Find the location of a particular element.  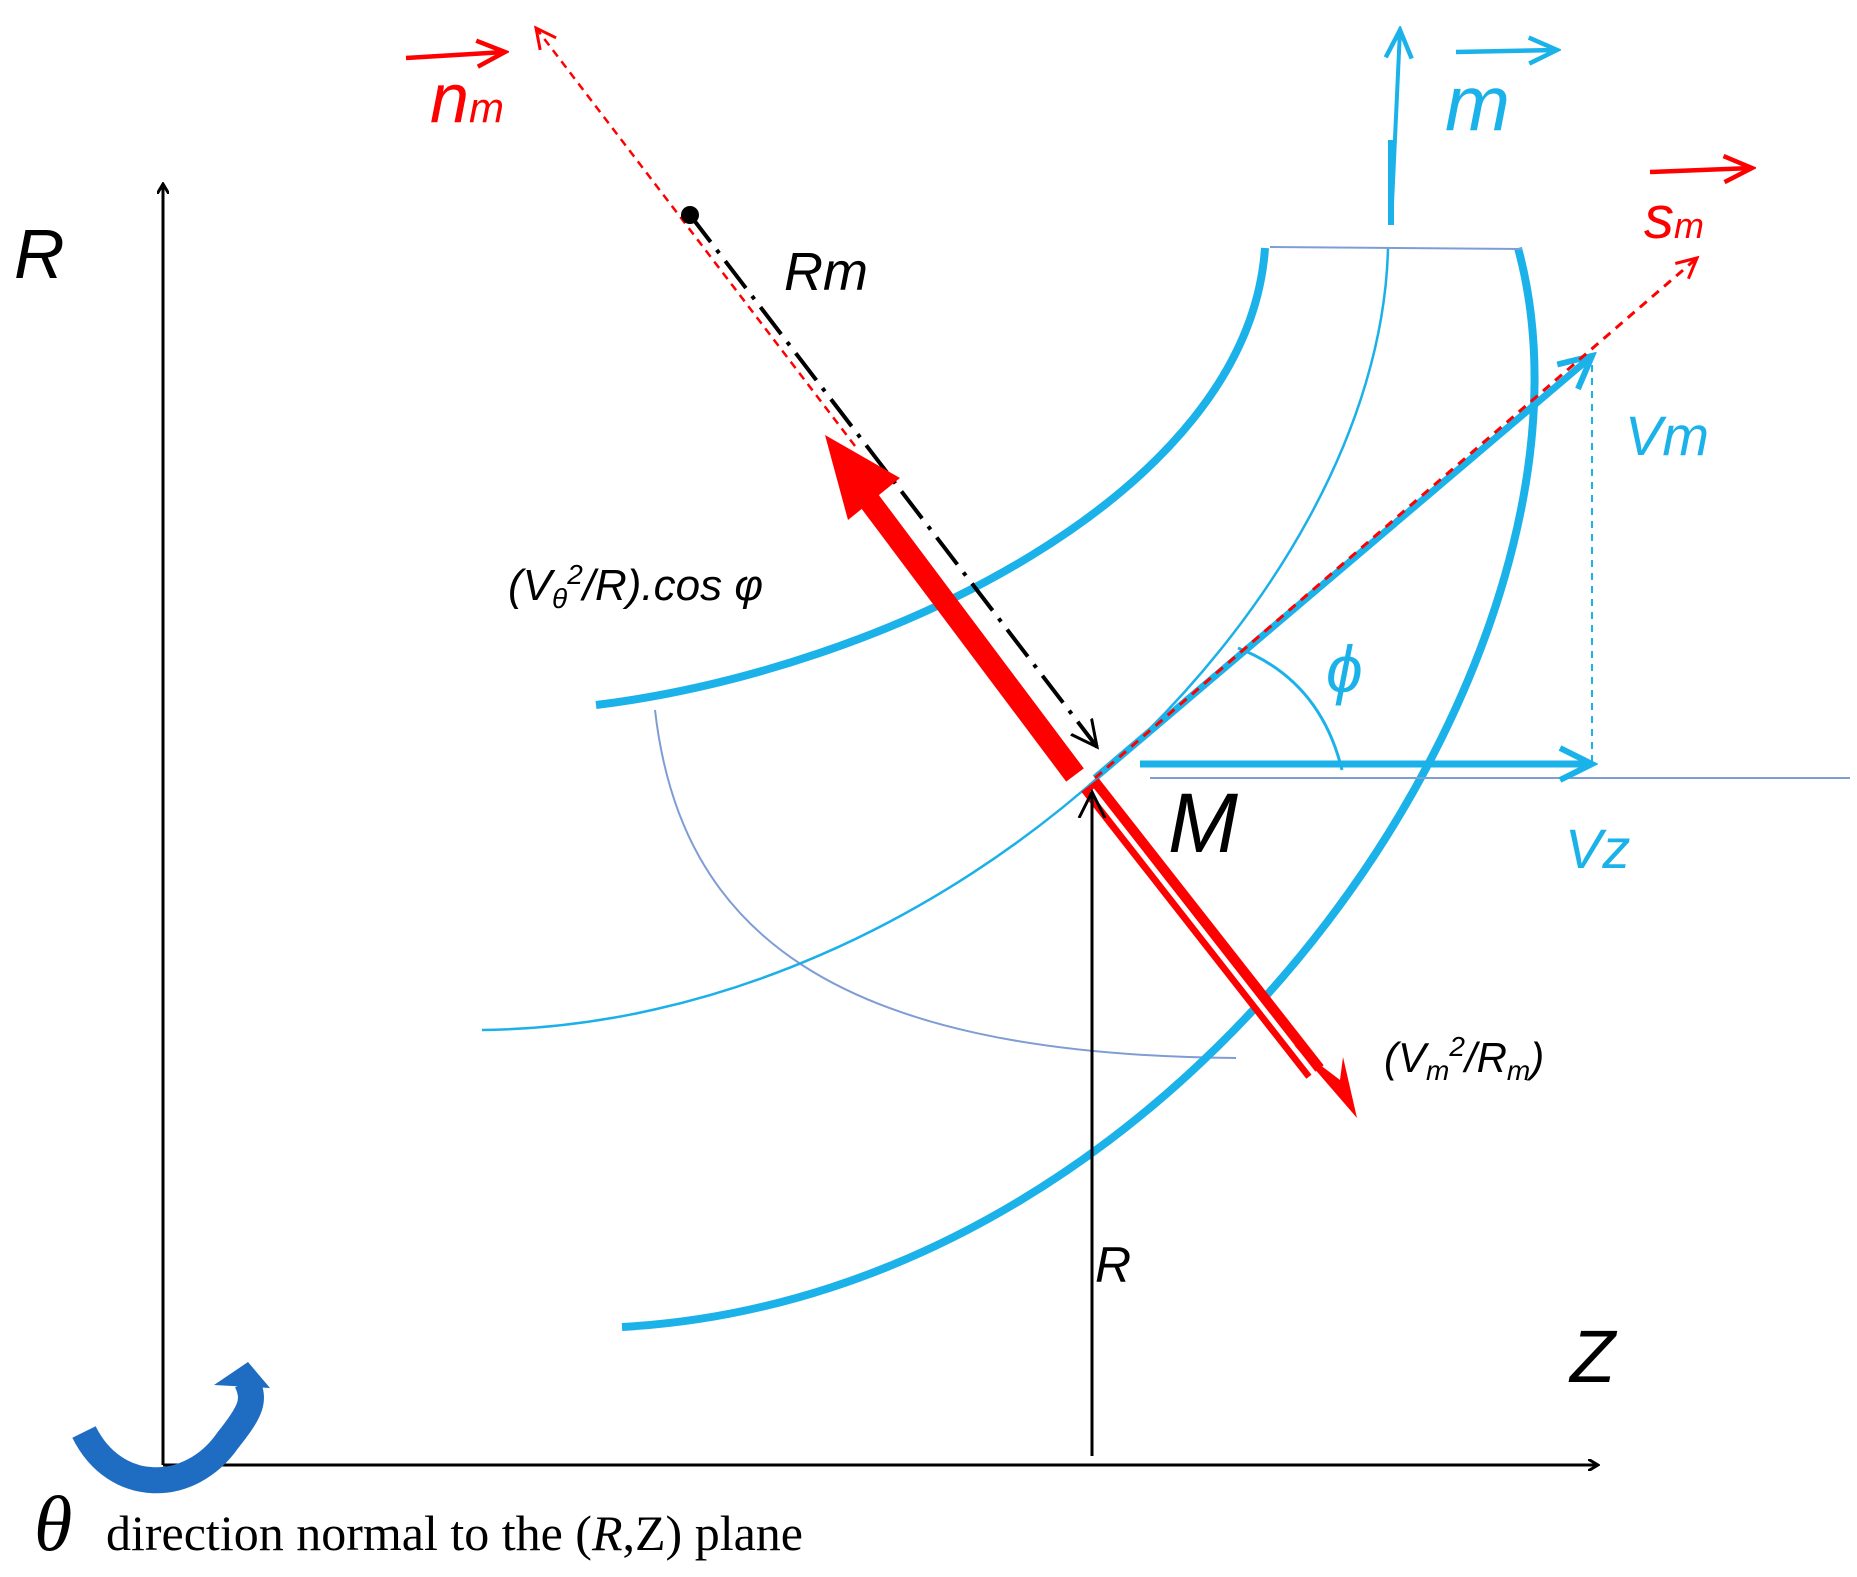

phi-arc is located at coordinates (1290, 708).